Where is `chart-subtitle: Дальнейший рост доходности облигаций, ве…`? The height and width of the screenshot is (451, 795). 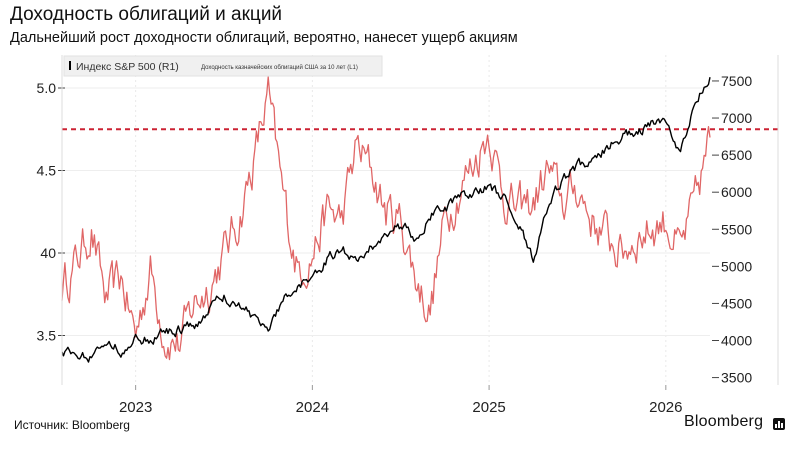
chart-subtitle: Дальнейший рост доходности облигаций, ве… is located at coordinates (264, 38).